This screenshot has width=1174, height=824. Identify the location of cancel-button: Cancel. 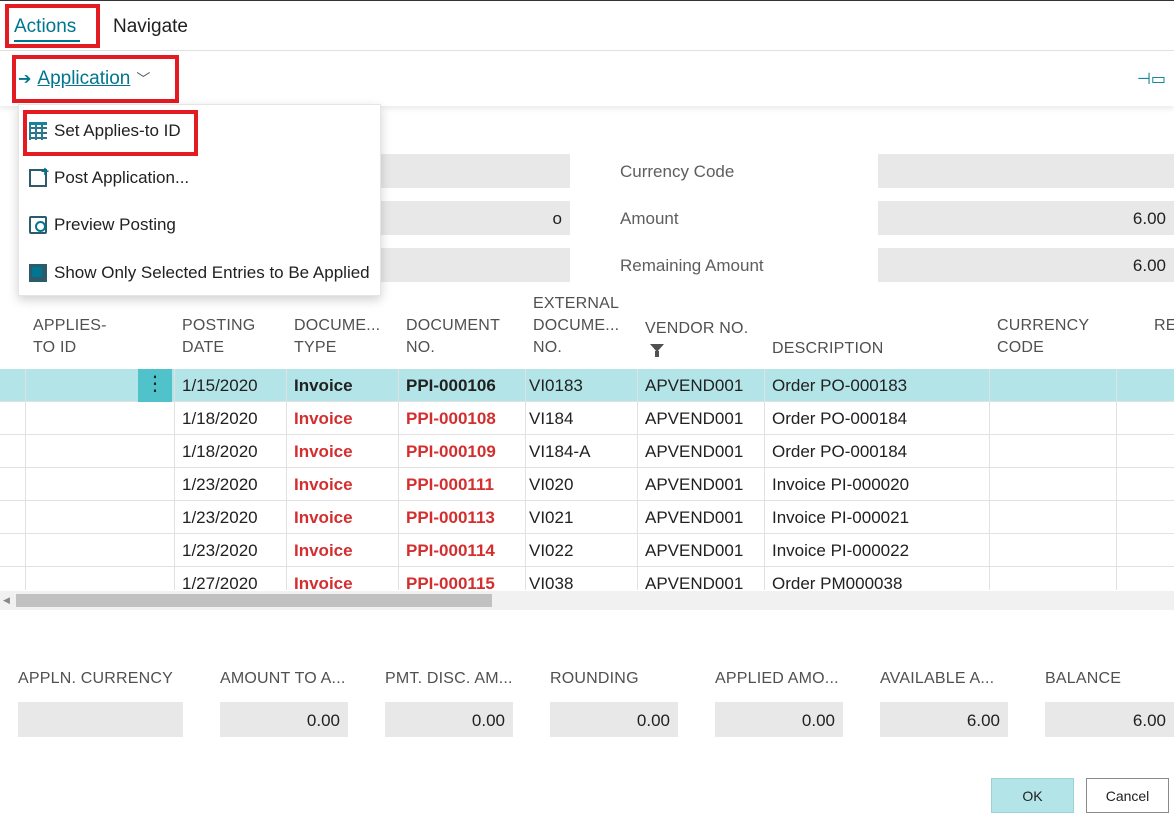
(1127, 795).